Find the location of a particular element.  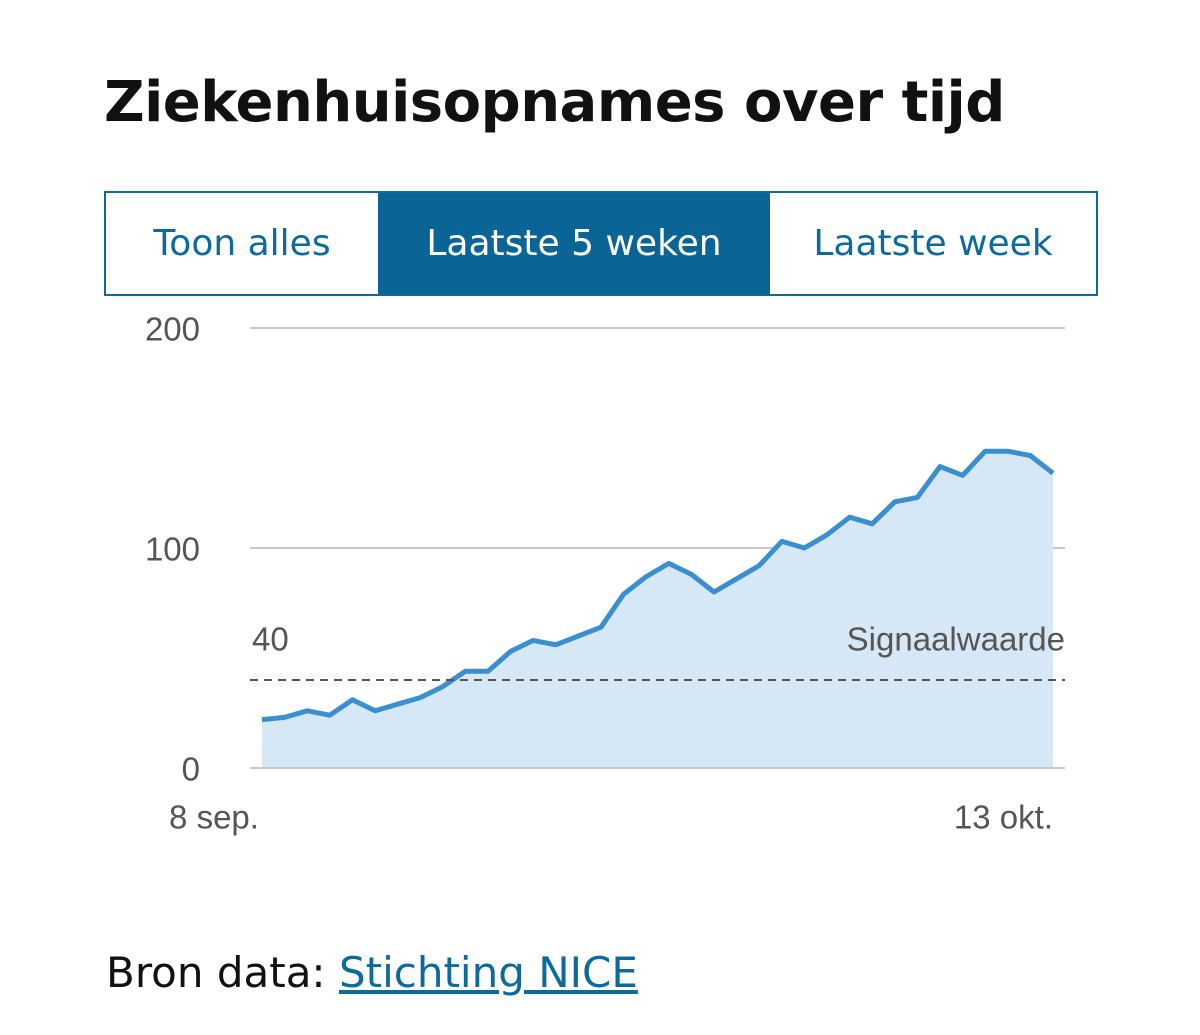

tab-bar: Toon alles Laatste 5 weken Laatste week is located at coordinates (601, 243).